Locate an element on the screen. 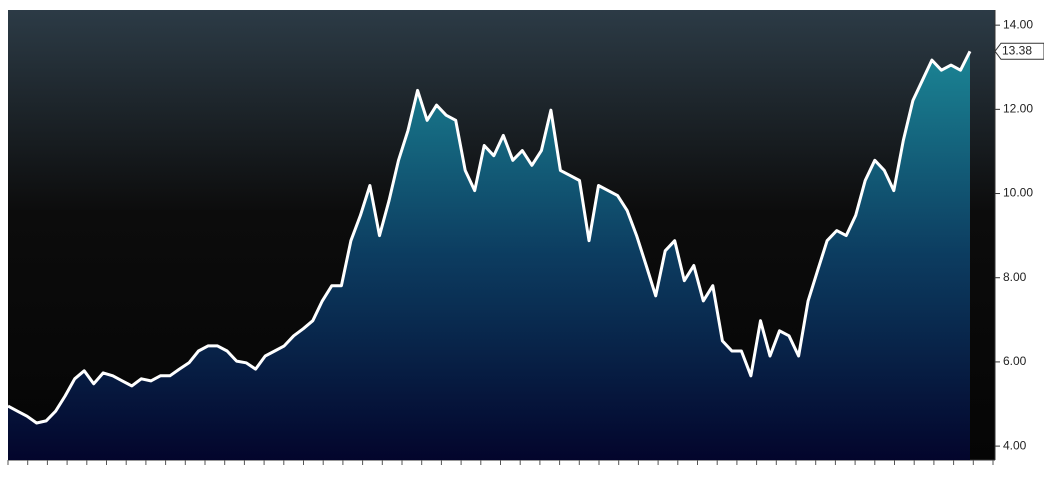 The height and width of the screenshot is (487, 1044). y-tick-label: 14.00 is located at coordinates (1018, 24).